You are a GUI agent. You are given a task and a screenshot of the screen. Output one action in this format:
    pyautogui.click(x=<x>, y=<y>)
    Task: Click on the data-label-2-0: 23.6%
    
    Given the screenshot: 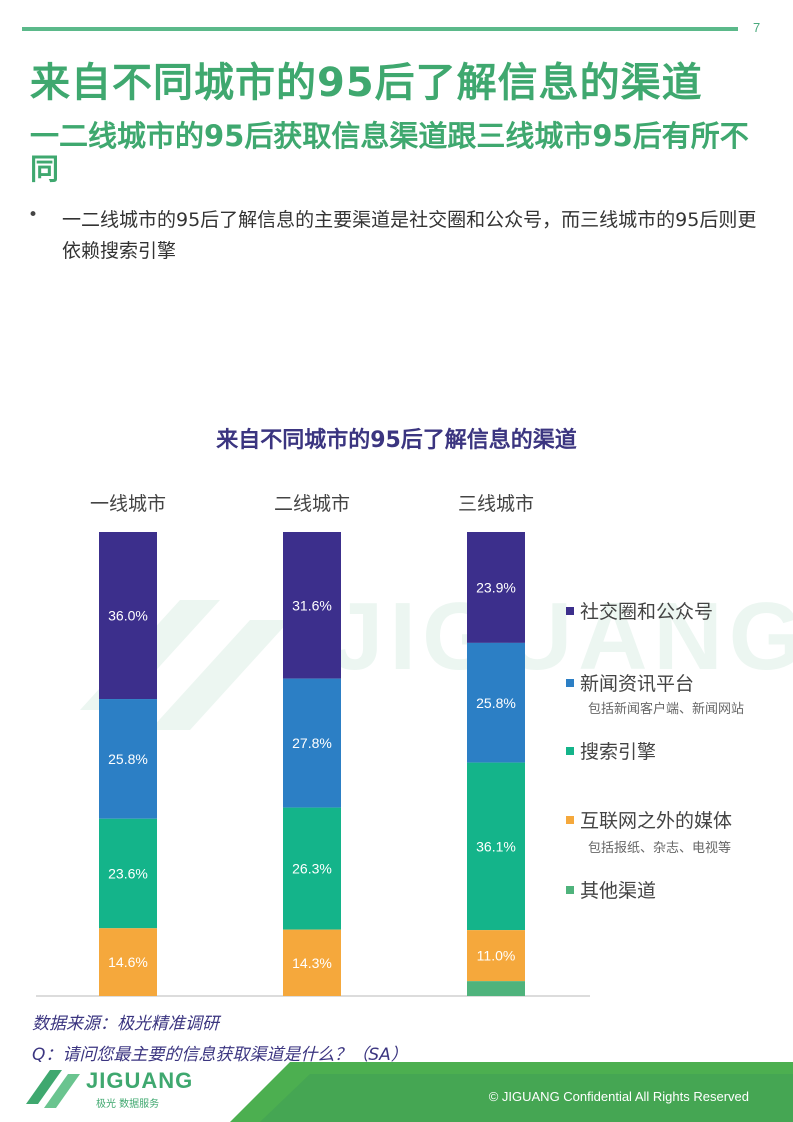 What is the action you would take?
    pyautogui.click(x=128, y=874)
    